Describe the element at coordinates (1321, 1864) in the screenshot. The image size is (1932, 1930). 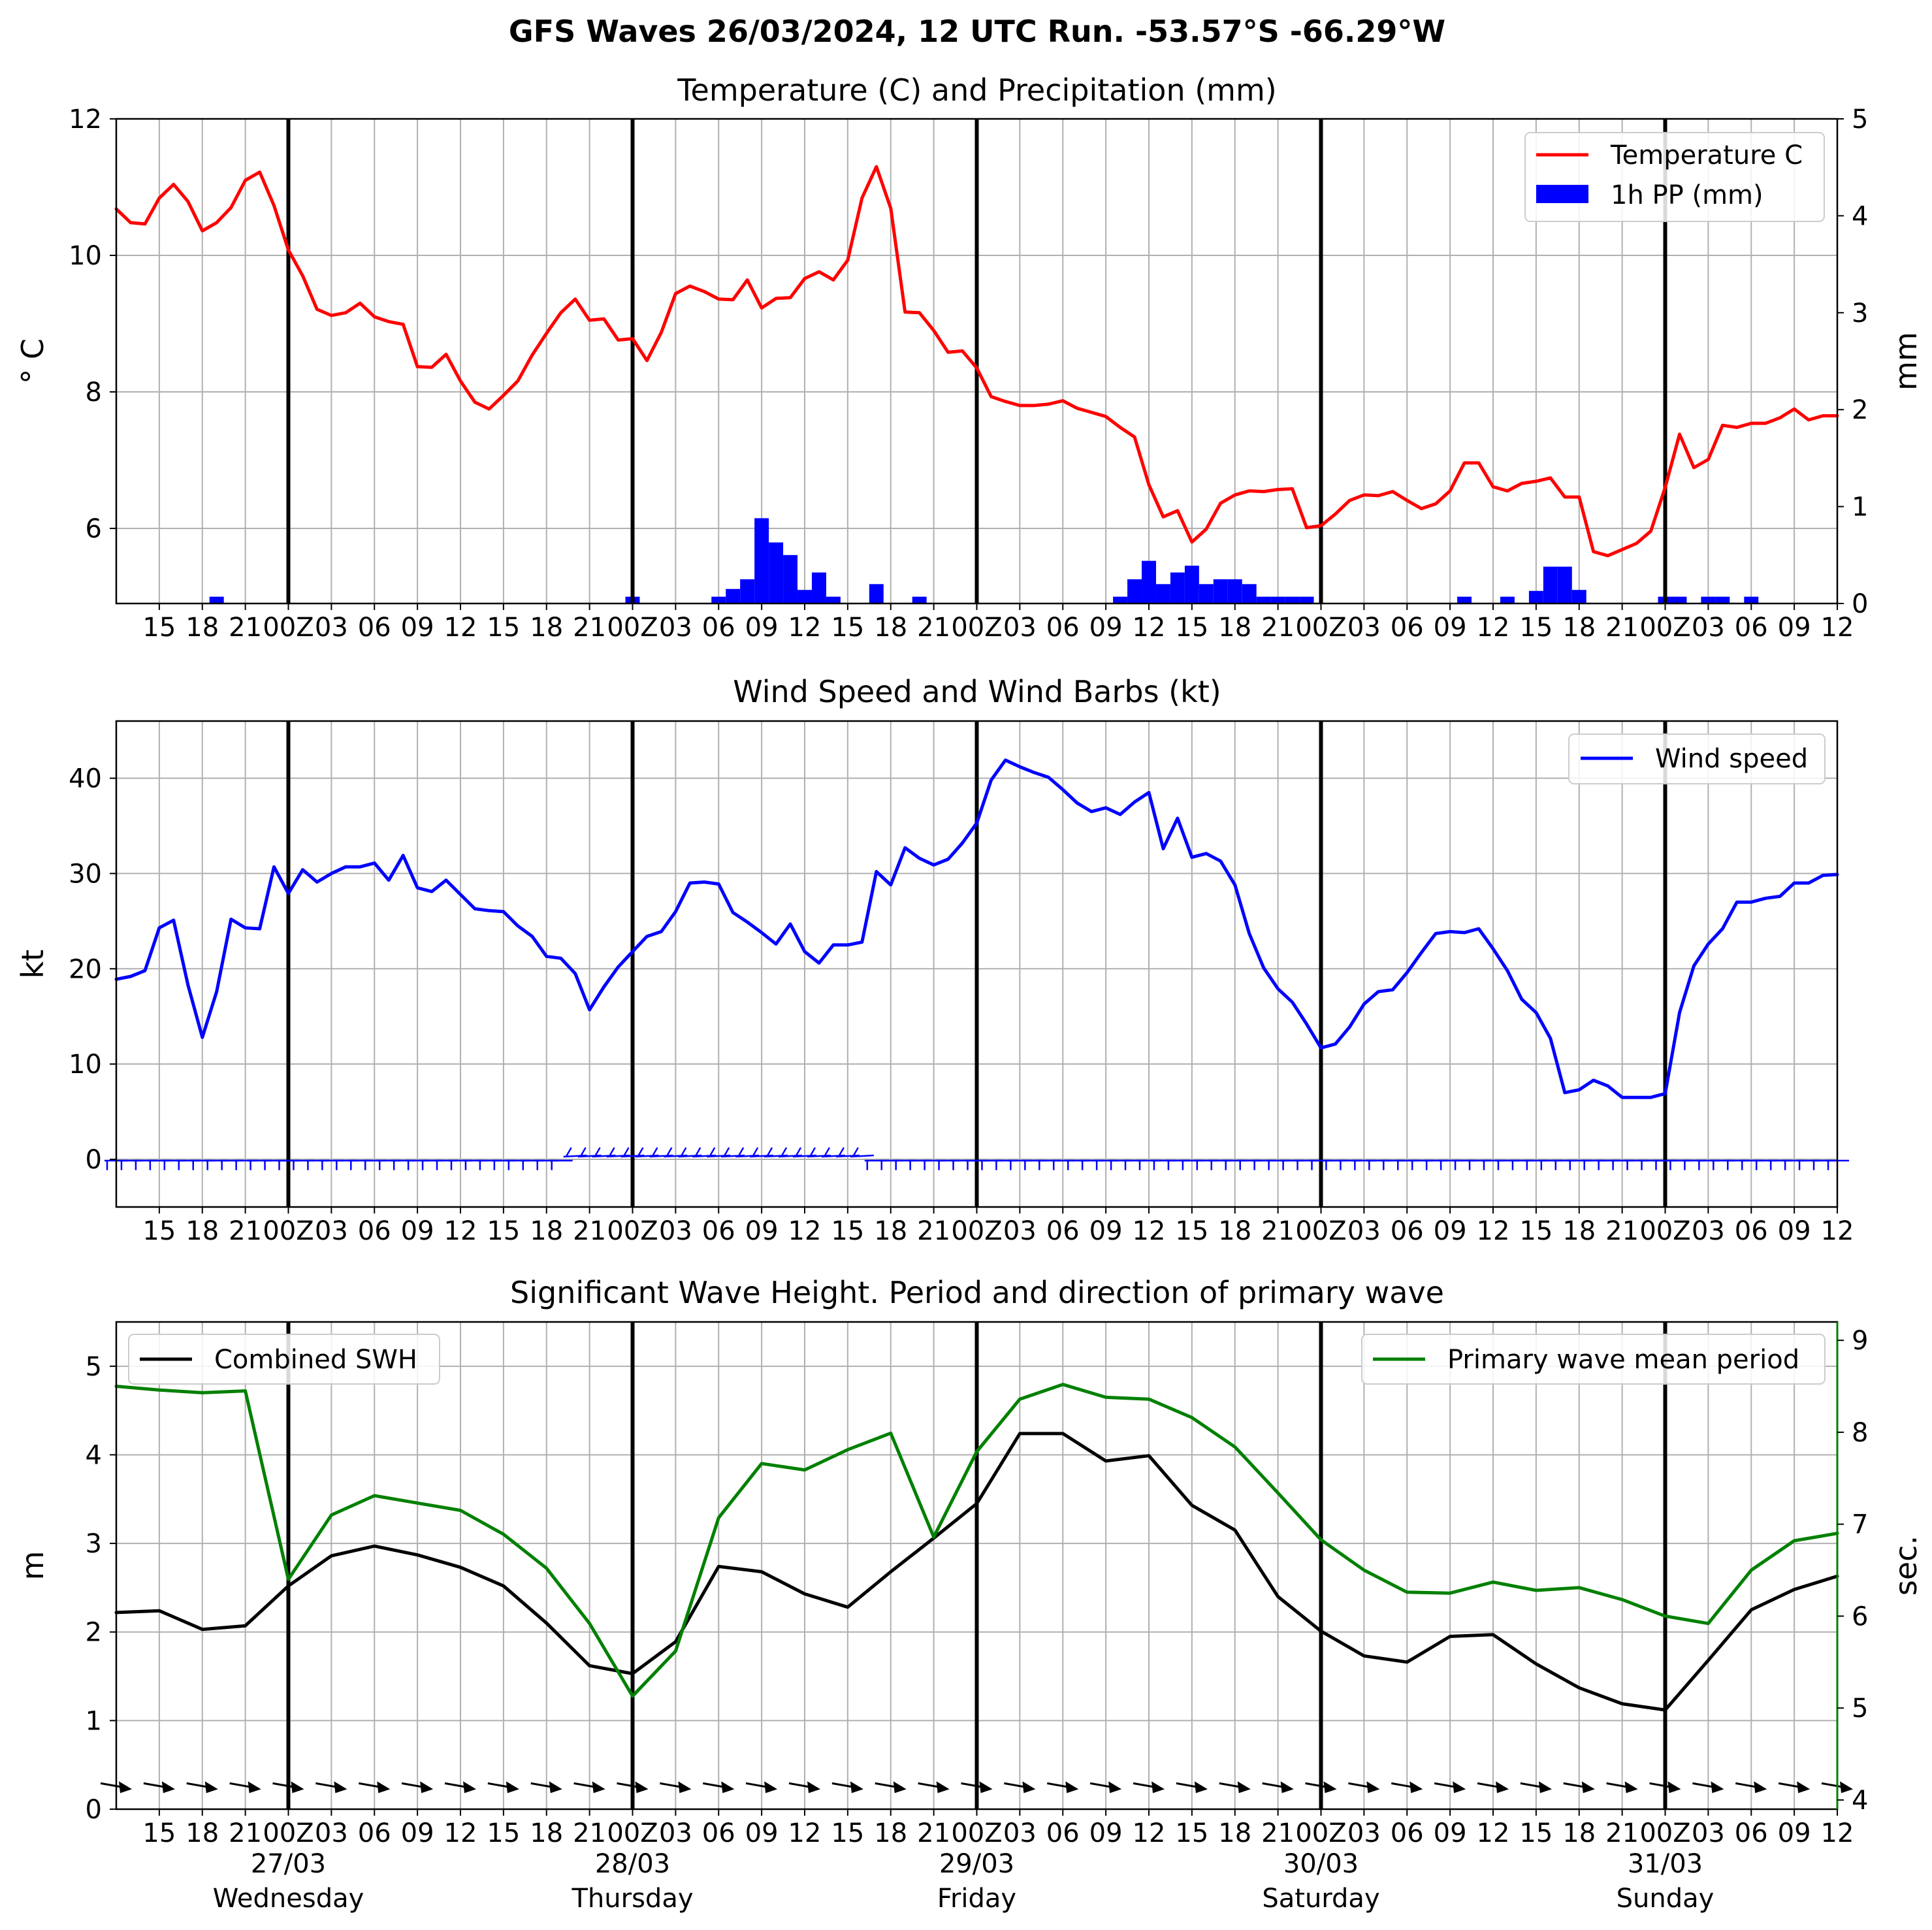
I see `day-date-label: 30/03` at that location.